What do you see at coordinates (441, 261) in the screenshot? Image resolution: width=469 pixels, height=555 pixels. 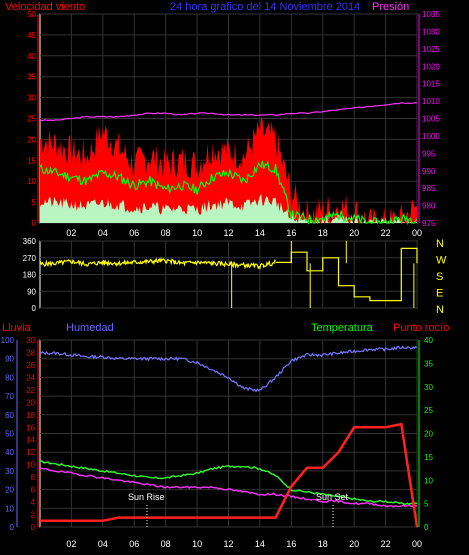 I see `compass-letter: W` at bounding box center [441, 261].